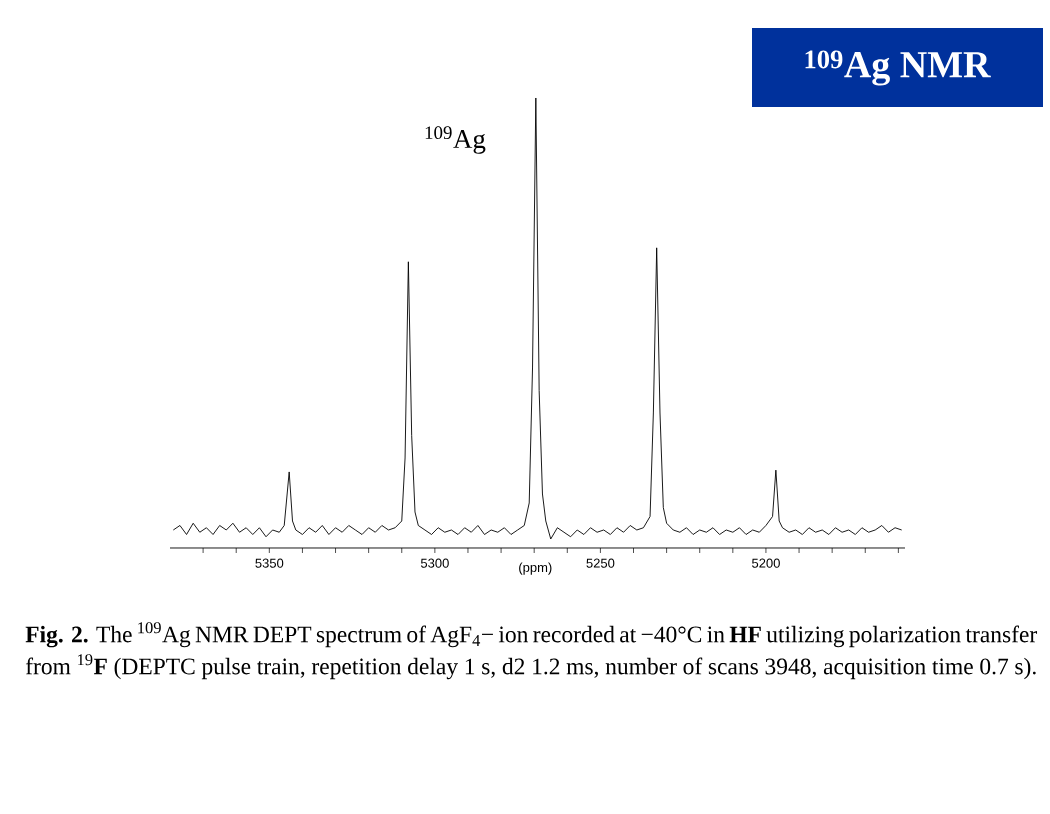 The width and height of the screenshot is (1050, 814). What do you see at coordinates (531, 651) in the screenshot?
I see `text: Fig. 2. The $^{109}$Ag NMR DEPT spectrum of AgF$_{4}$− ion recorded at −40°C in HF utilizing polarization transfer from $^{19}$F (DEPTC pulse train, repetition delay 1 s, d2 1.2 ms, number of scans 3948, acquisition time 0.7 s).` at bounding box center [531, 651].